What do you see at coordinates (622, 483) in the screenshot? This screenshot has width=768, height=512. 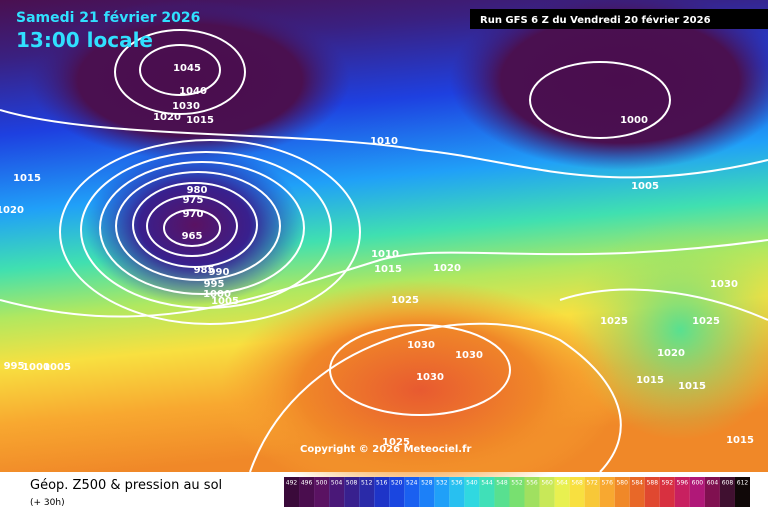 I see `scale-value: 580` at bounding box center [622, 483].